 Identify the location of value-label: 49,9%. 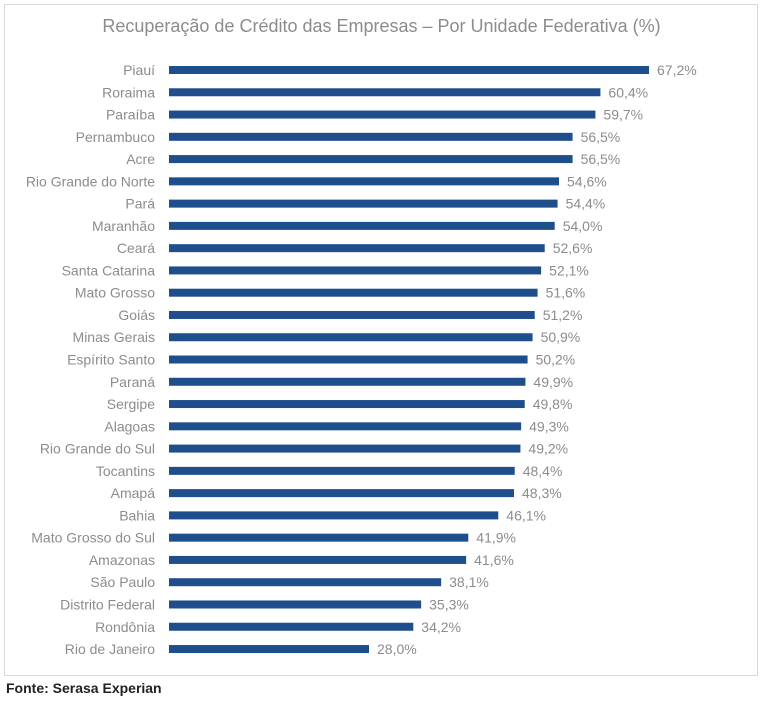
(553, 382).